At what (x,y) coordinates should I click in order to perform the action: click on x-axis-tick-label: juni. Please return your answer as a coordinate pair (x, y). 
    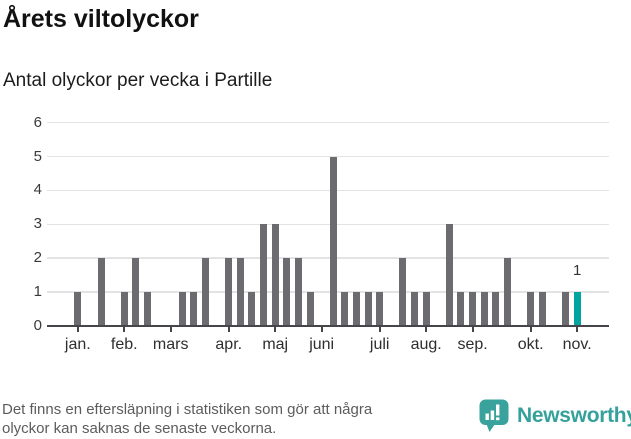
    Looking at the image, I should click on (322, 344).